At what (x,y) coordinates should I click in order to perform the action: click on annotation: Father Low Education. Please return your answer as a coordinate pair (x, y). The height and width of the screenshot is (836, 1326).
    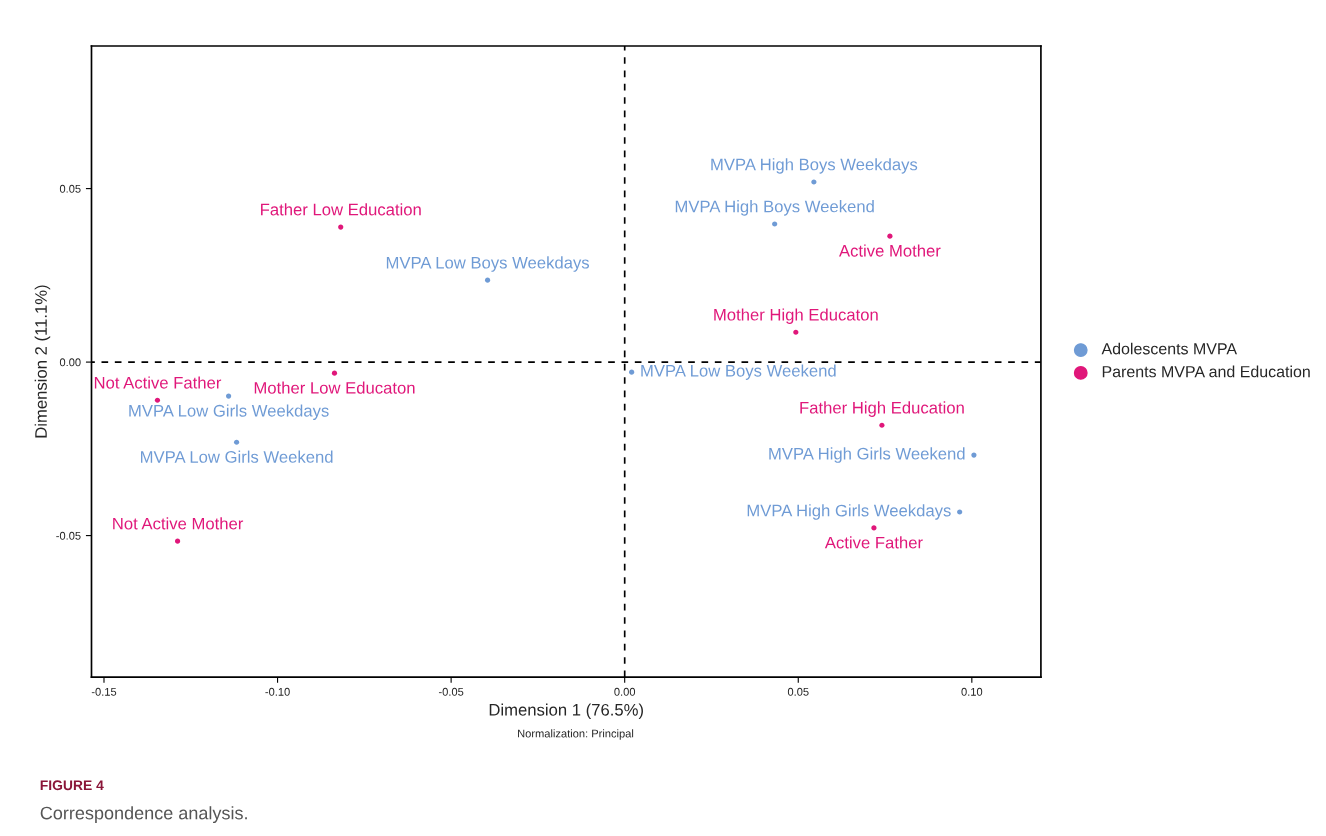
    Looking at the image, I should click on (341, 209).